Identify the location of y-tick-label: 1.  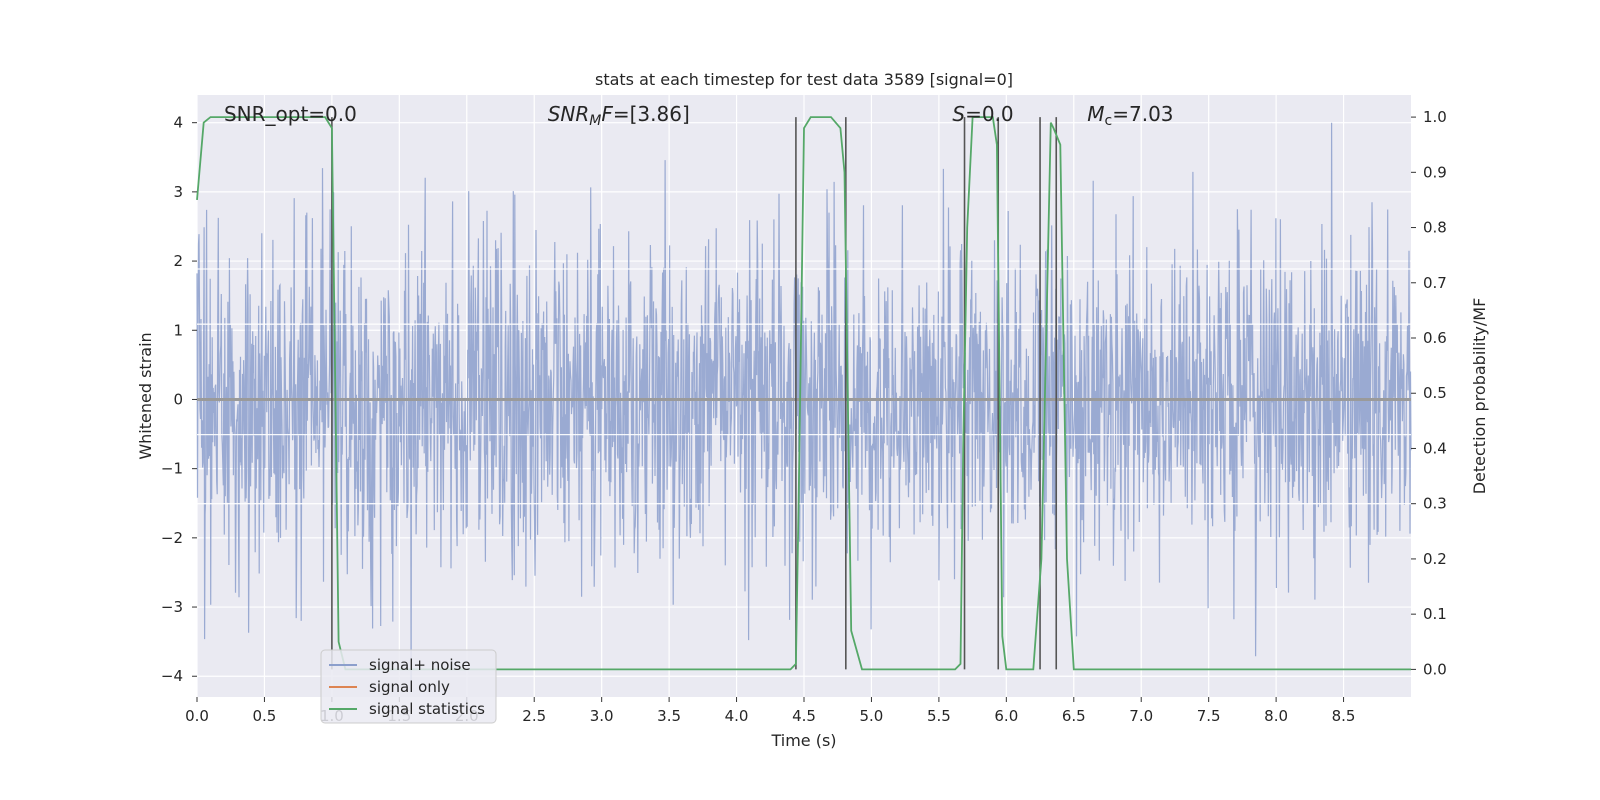
(178, 330).